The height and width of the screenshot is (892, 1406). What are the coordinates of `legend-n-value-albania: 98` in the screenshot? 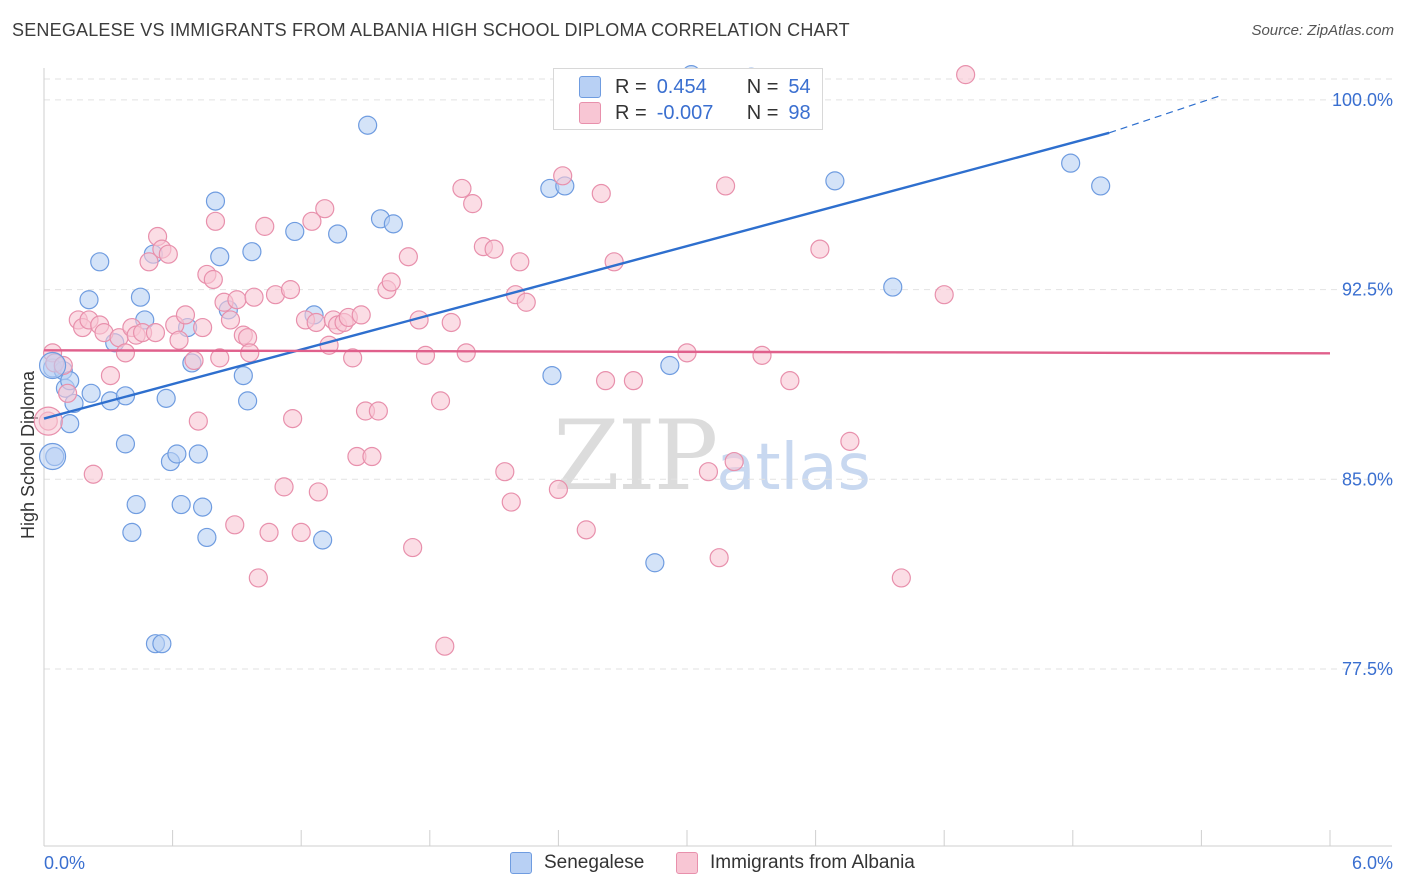 It's located at (799, 112).